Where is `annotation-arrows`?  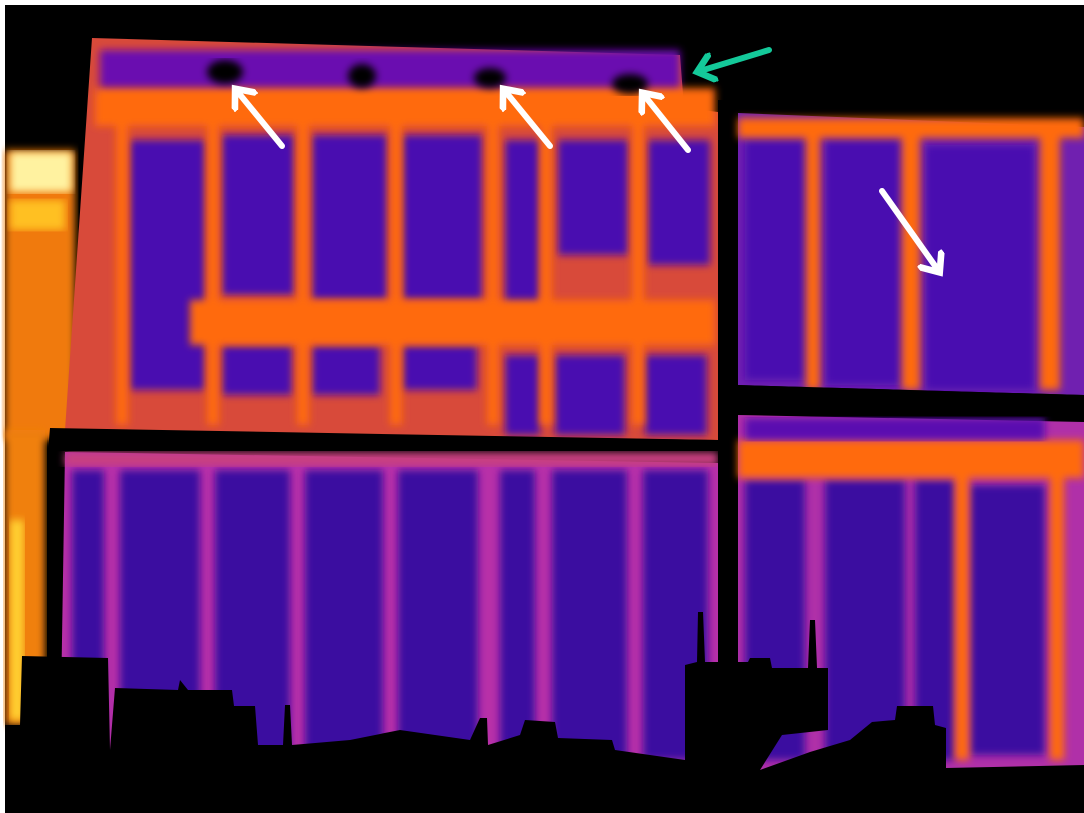 annotation-arrows is located at coordinates (587, 180).